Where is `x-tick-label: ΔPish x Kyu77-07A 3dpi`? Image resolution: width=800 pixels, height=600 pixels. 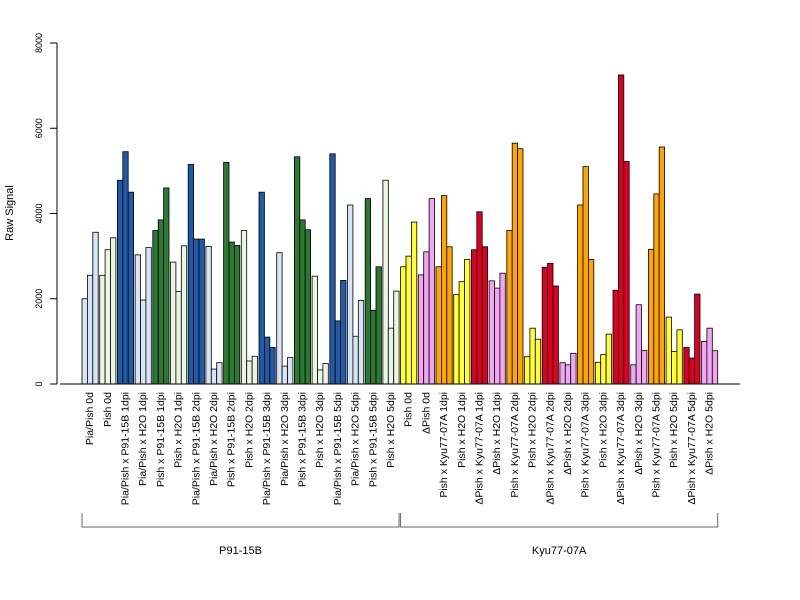
x-tick-label: ΔPish x Kyu77-07A 3dpi is located at coordinates (621, 448).